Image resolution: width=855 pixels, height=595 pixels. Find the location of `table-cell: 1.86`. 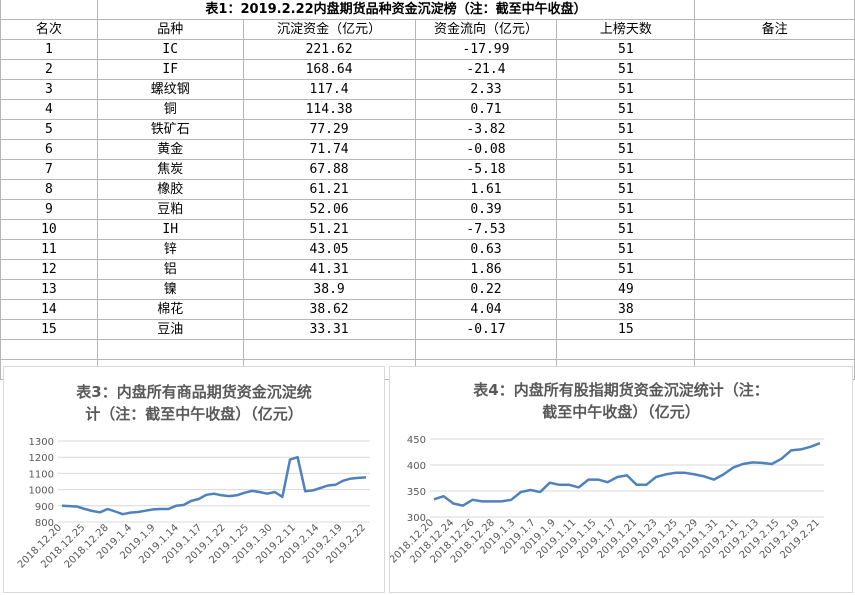

table-cell: 1.86 is located at coordinates (486, 269).